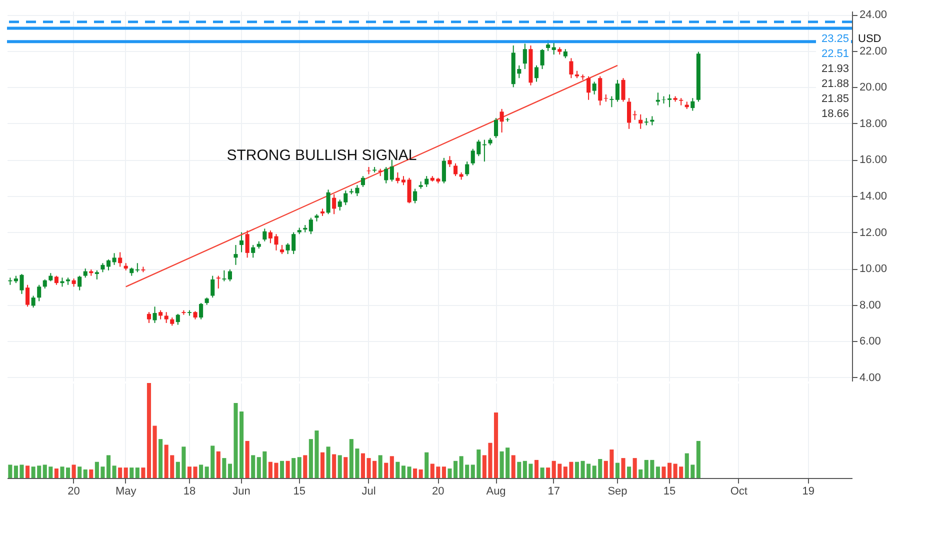 Image resolution: width=932 pixels, height=550 pixels. What do you see at coordinates (874, 232) in the screenshot?
I see `y-tick-label: 12.00` at bounding box center [874, 232].